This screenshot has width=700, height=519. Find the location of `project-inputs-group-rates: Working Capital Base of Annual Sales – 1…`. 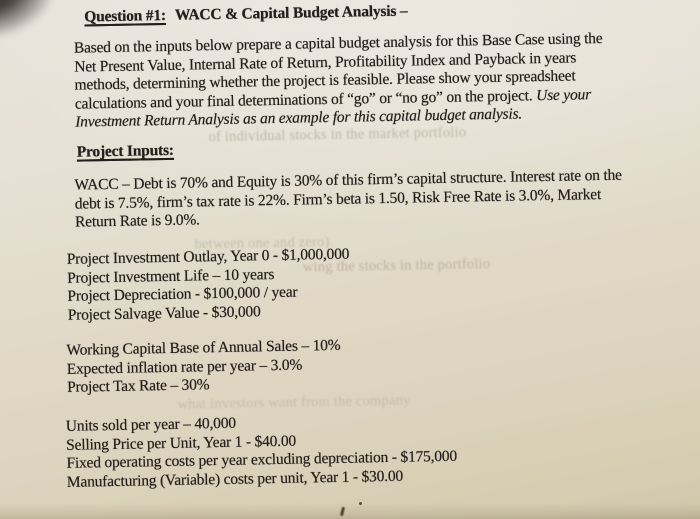

project-inputs-group-rates: Working Capital Base of Annual Sales – 1… is located at coordinates (203, 367).